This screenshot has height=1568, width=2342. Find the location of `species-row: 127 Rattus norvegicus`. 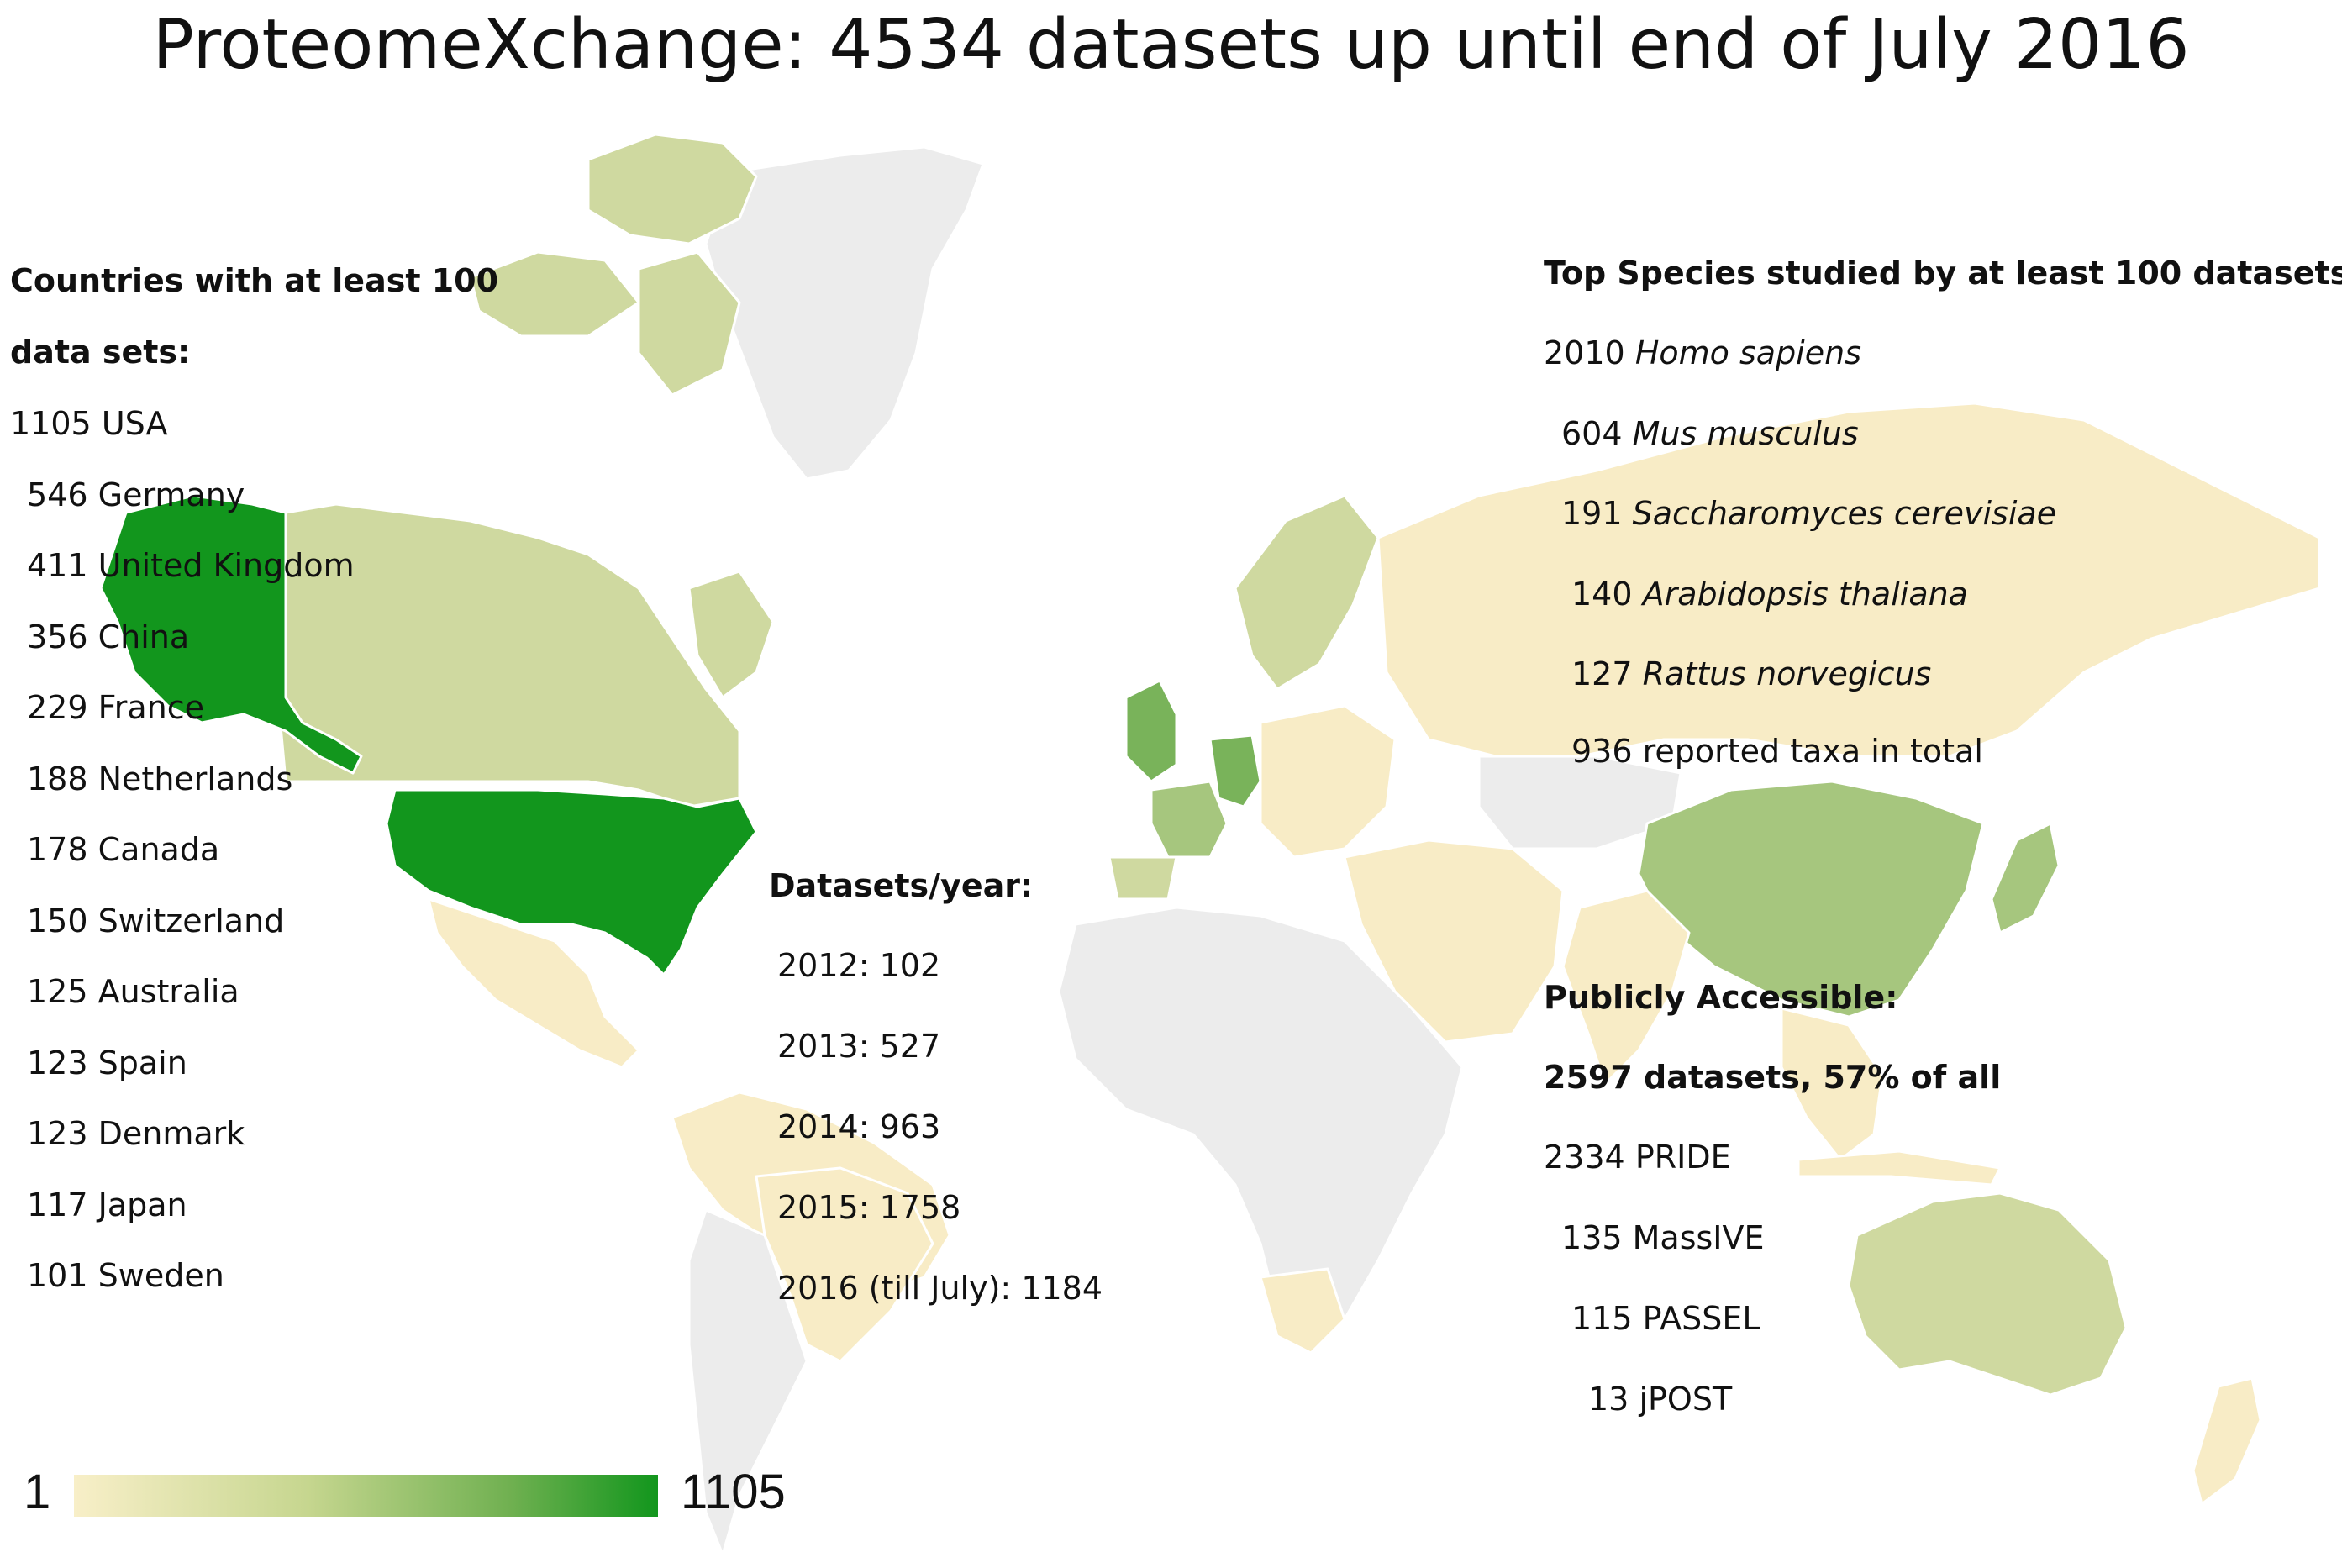

species-row: 127 Rattus norvegicus is located at coordinates (1751, 674).